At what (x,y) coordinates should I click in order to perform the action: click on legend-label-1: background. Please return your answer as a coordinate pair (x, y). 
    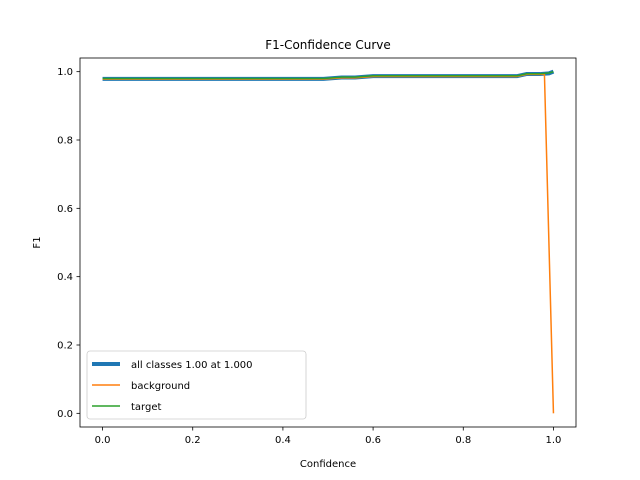
    Looking at the image, I should click on (160, 386).